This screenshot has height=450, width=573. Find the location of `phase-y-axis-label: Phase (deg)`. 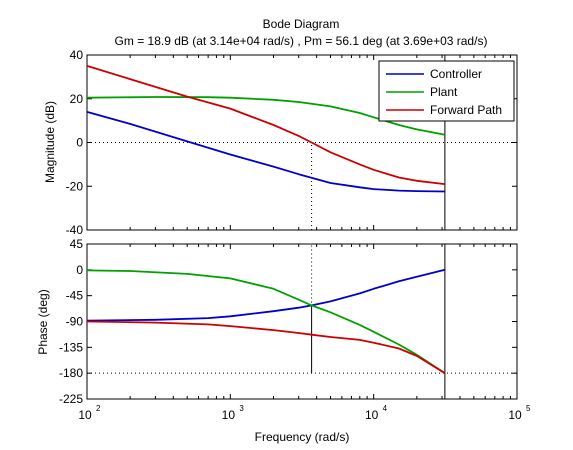

phase-y-axis-label: Phase (deg) is located at coordinates (43, 321).